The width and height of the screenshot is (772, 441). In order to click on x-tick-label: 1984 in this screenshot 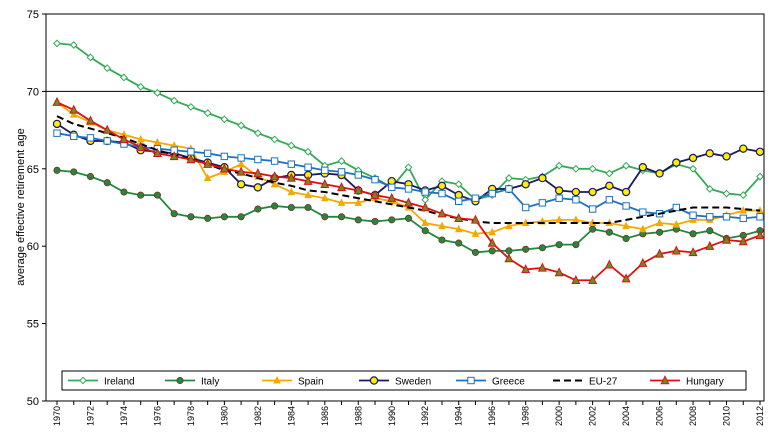, I will do `click(291, 416)`.